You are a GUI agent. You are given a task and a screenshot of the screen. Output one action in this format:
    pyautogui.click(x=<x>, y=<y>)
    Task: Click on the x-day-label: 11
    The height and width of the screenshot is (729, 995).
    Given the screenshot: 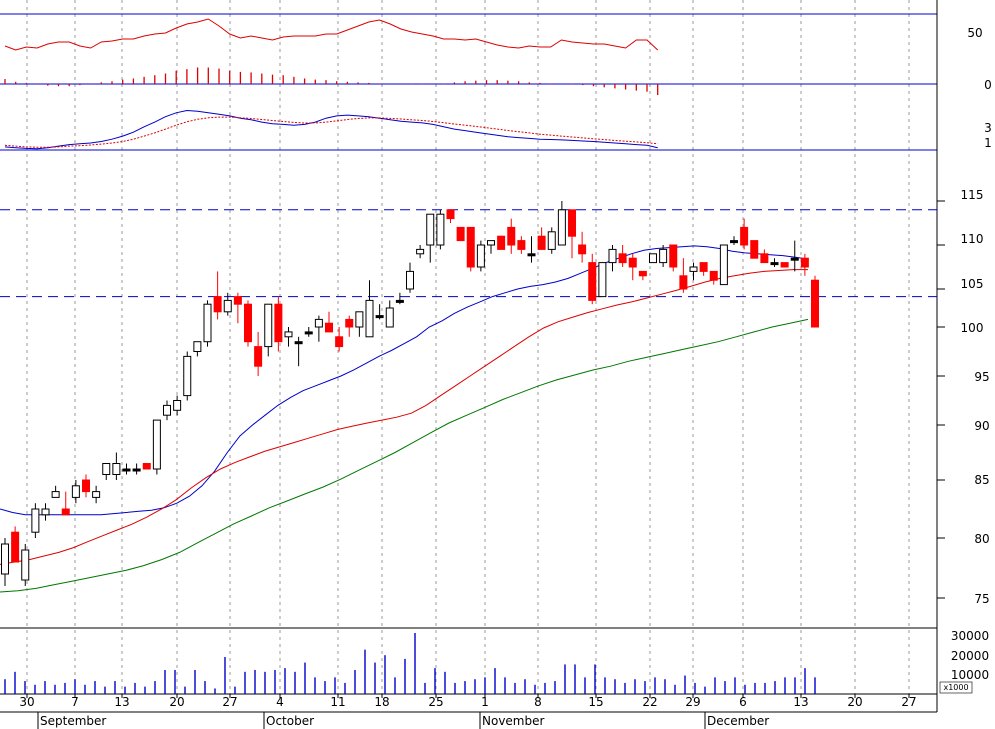 What is the action you would take?
    pyautogui.click(x=337, y=702)
    